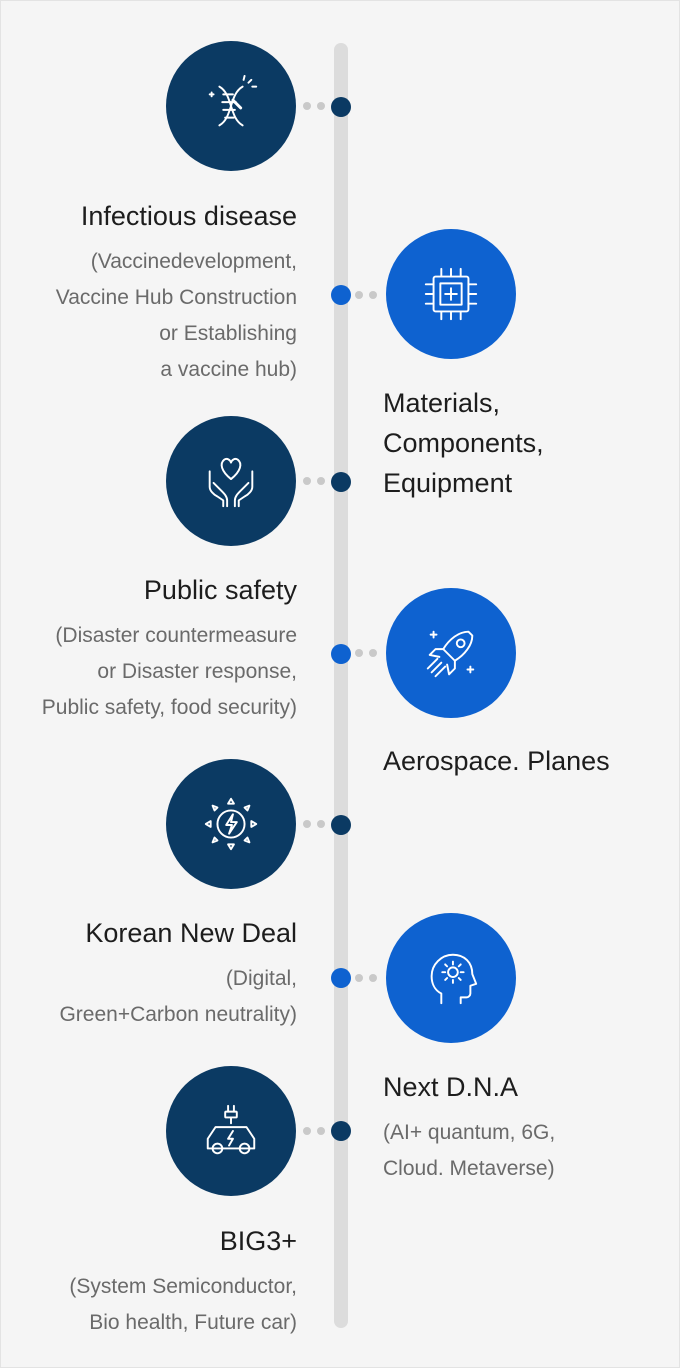 The height and width of the screenshot is (1368, 680). Describe the element at coordinates (531, 1151) in the screenshot. I see `desc-next-dna: (AI+ quantum, 6G, Cloud. Metaverse)` at that location.